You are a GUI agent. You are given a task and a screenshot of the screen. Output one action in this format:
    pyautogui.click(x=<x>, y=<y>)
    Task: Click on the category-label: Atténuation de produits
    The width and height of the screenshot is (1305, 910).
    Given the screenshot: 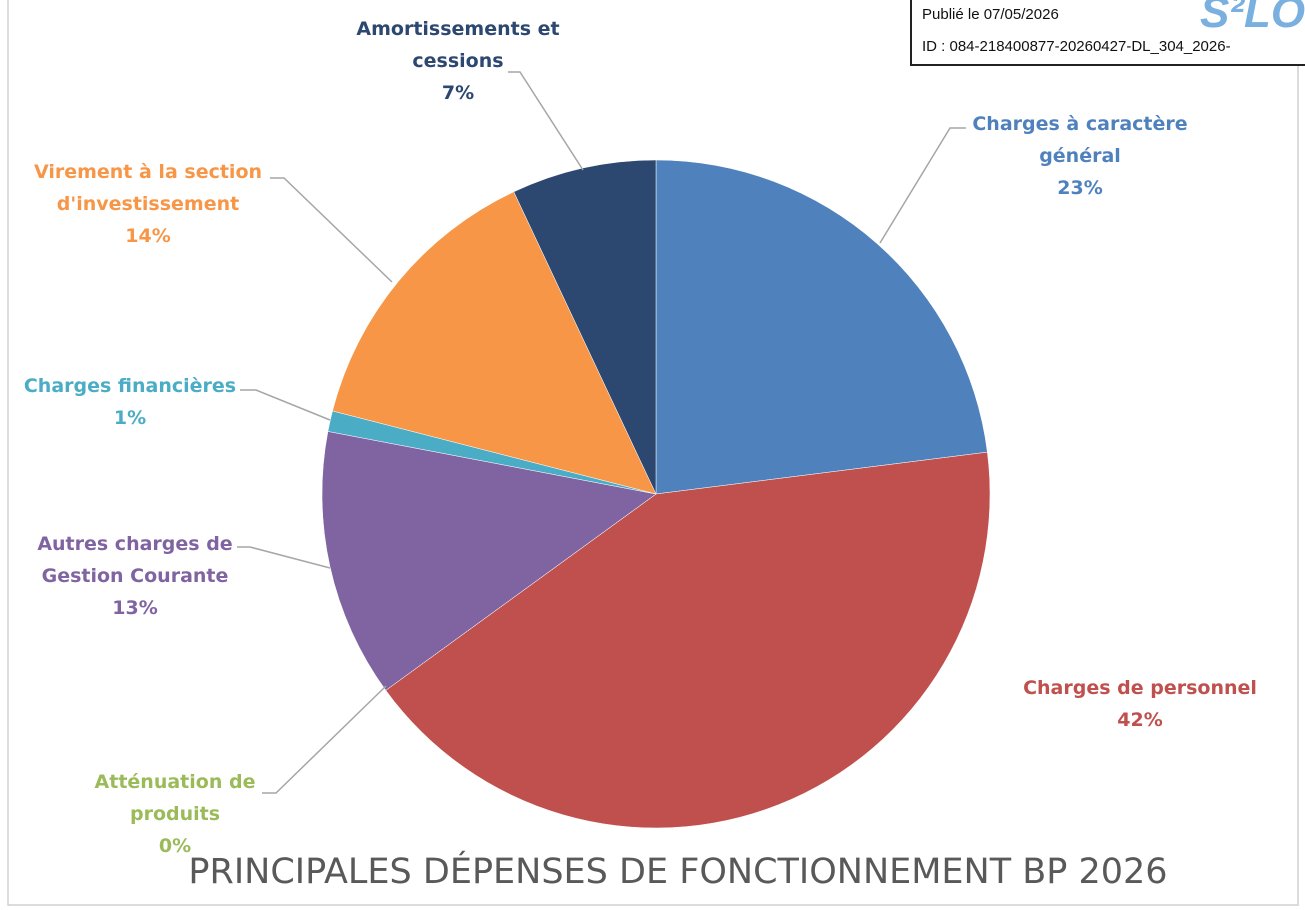 What is the action you would take?
    pyautogui.click(x=175, y=798)
    